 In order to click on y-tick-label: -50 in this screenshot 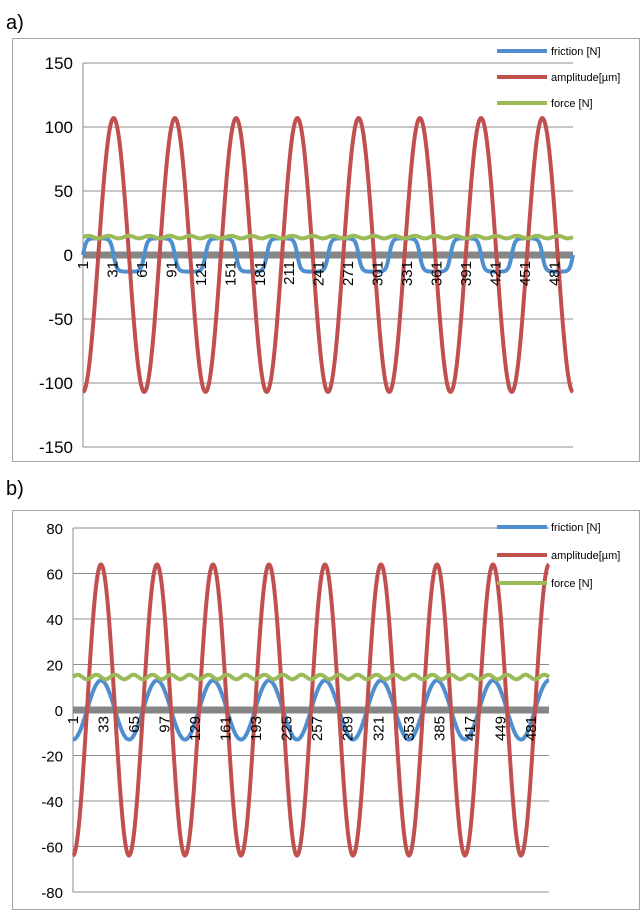, I will do `click(60, 319)`.